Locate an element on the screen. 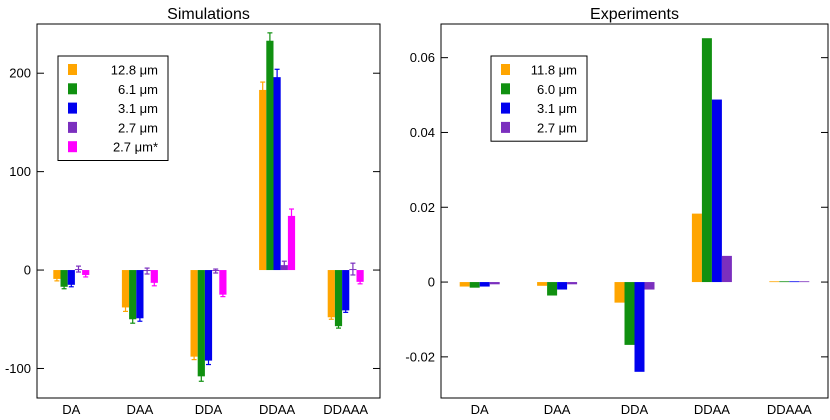 The image size is (830, 420). y-tick-label: 100 is located at coordinates (20, 171).